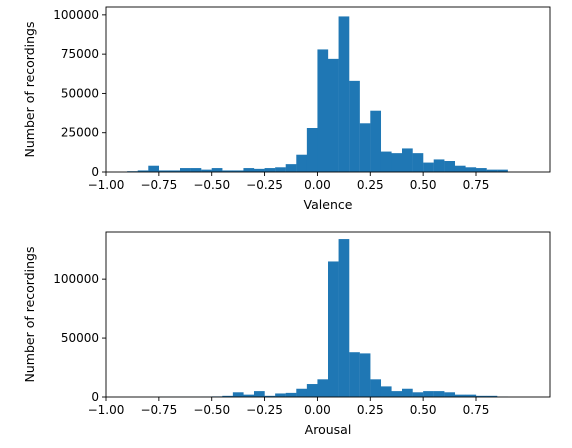 The height and width of the screenshot is (448, 572). I want to click on y-tick-label: 75000, so click(80, 54).